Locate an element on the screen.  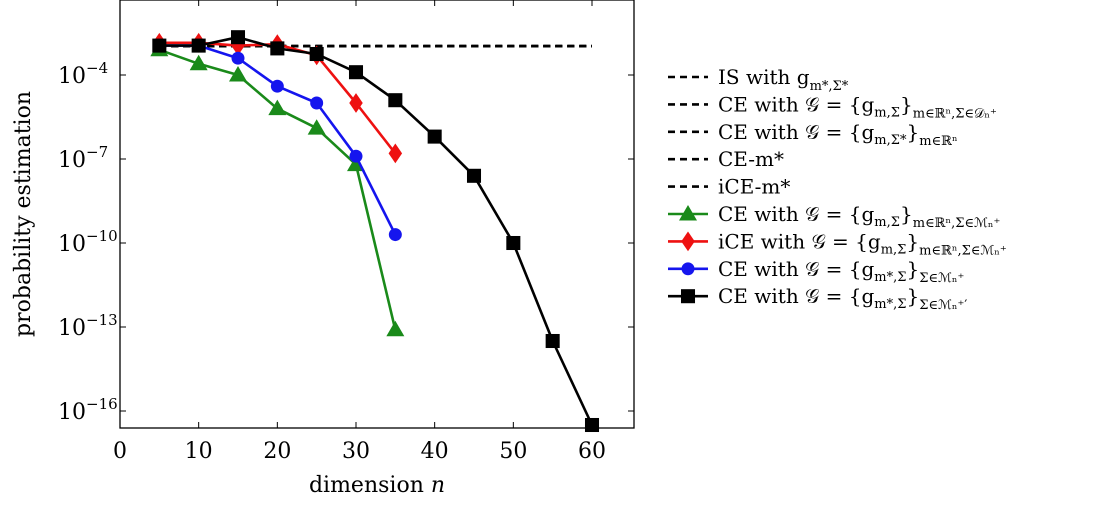
legend-label-subscript: m∈ℝⁿ,Σ∈𝒟ₙ⁺ is located at coordinates (955, 113).